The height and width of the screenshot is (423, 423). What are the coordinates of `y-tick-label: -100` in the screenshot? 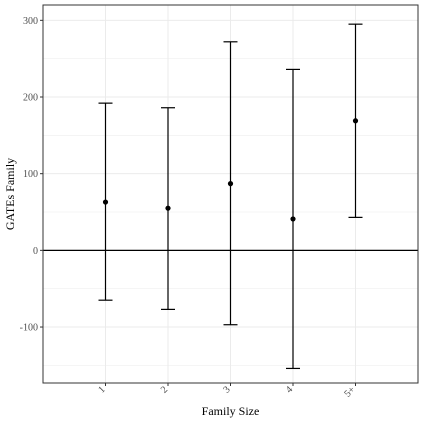 It's located at (29, 328).